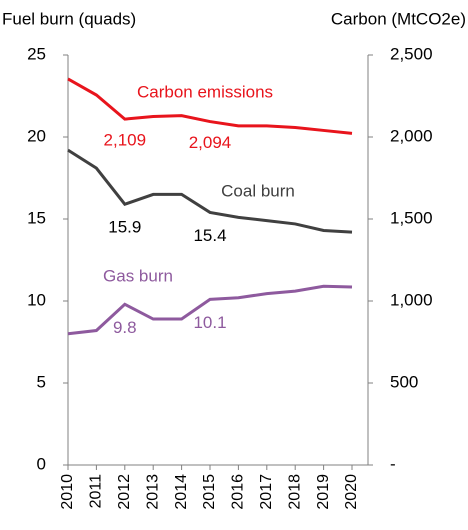 The height and width of the screenshot is (530, 468). I want to click on y-tick-label: 15, so click(36, 217).